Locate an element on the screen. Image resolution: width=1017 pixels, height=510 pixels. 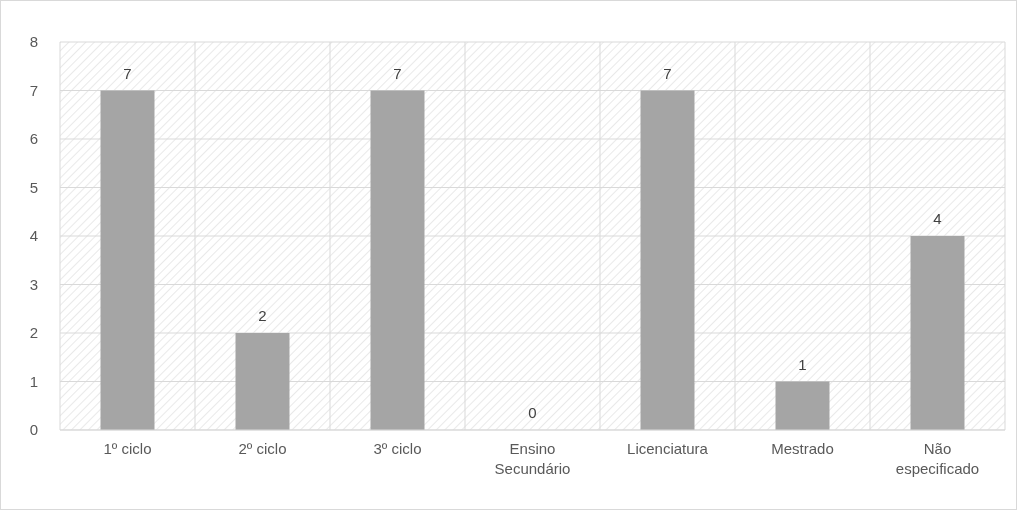
x-tick-label: 2º ciclo is located at coordinates (262, 448).